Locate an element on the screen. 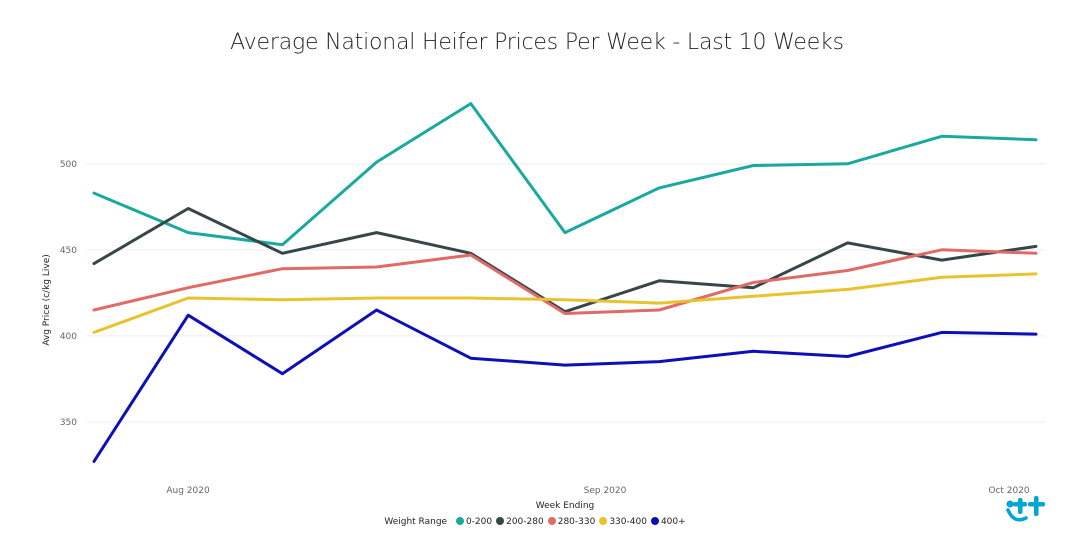 This screenshot has height=539, width=1074. x-axis-ticks: Aug 2020 Sep 2020 Oct 2020 is located at coordinates (598, 491).